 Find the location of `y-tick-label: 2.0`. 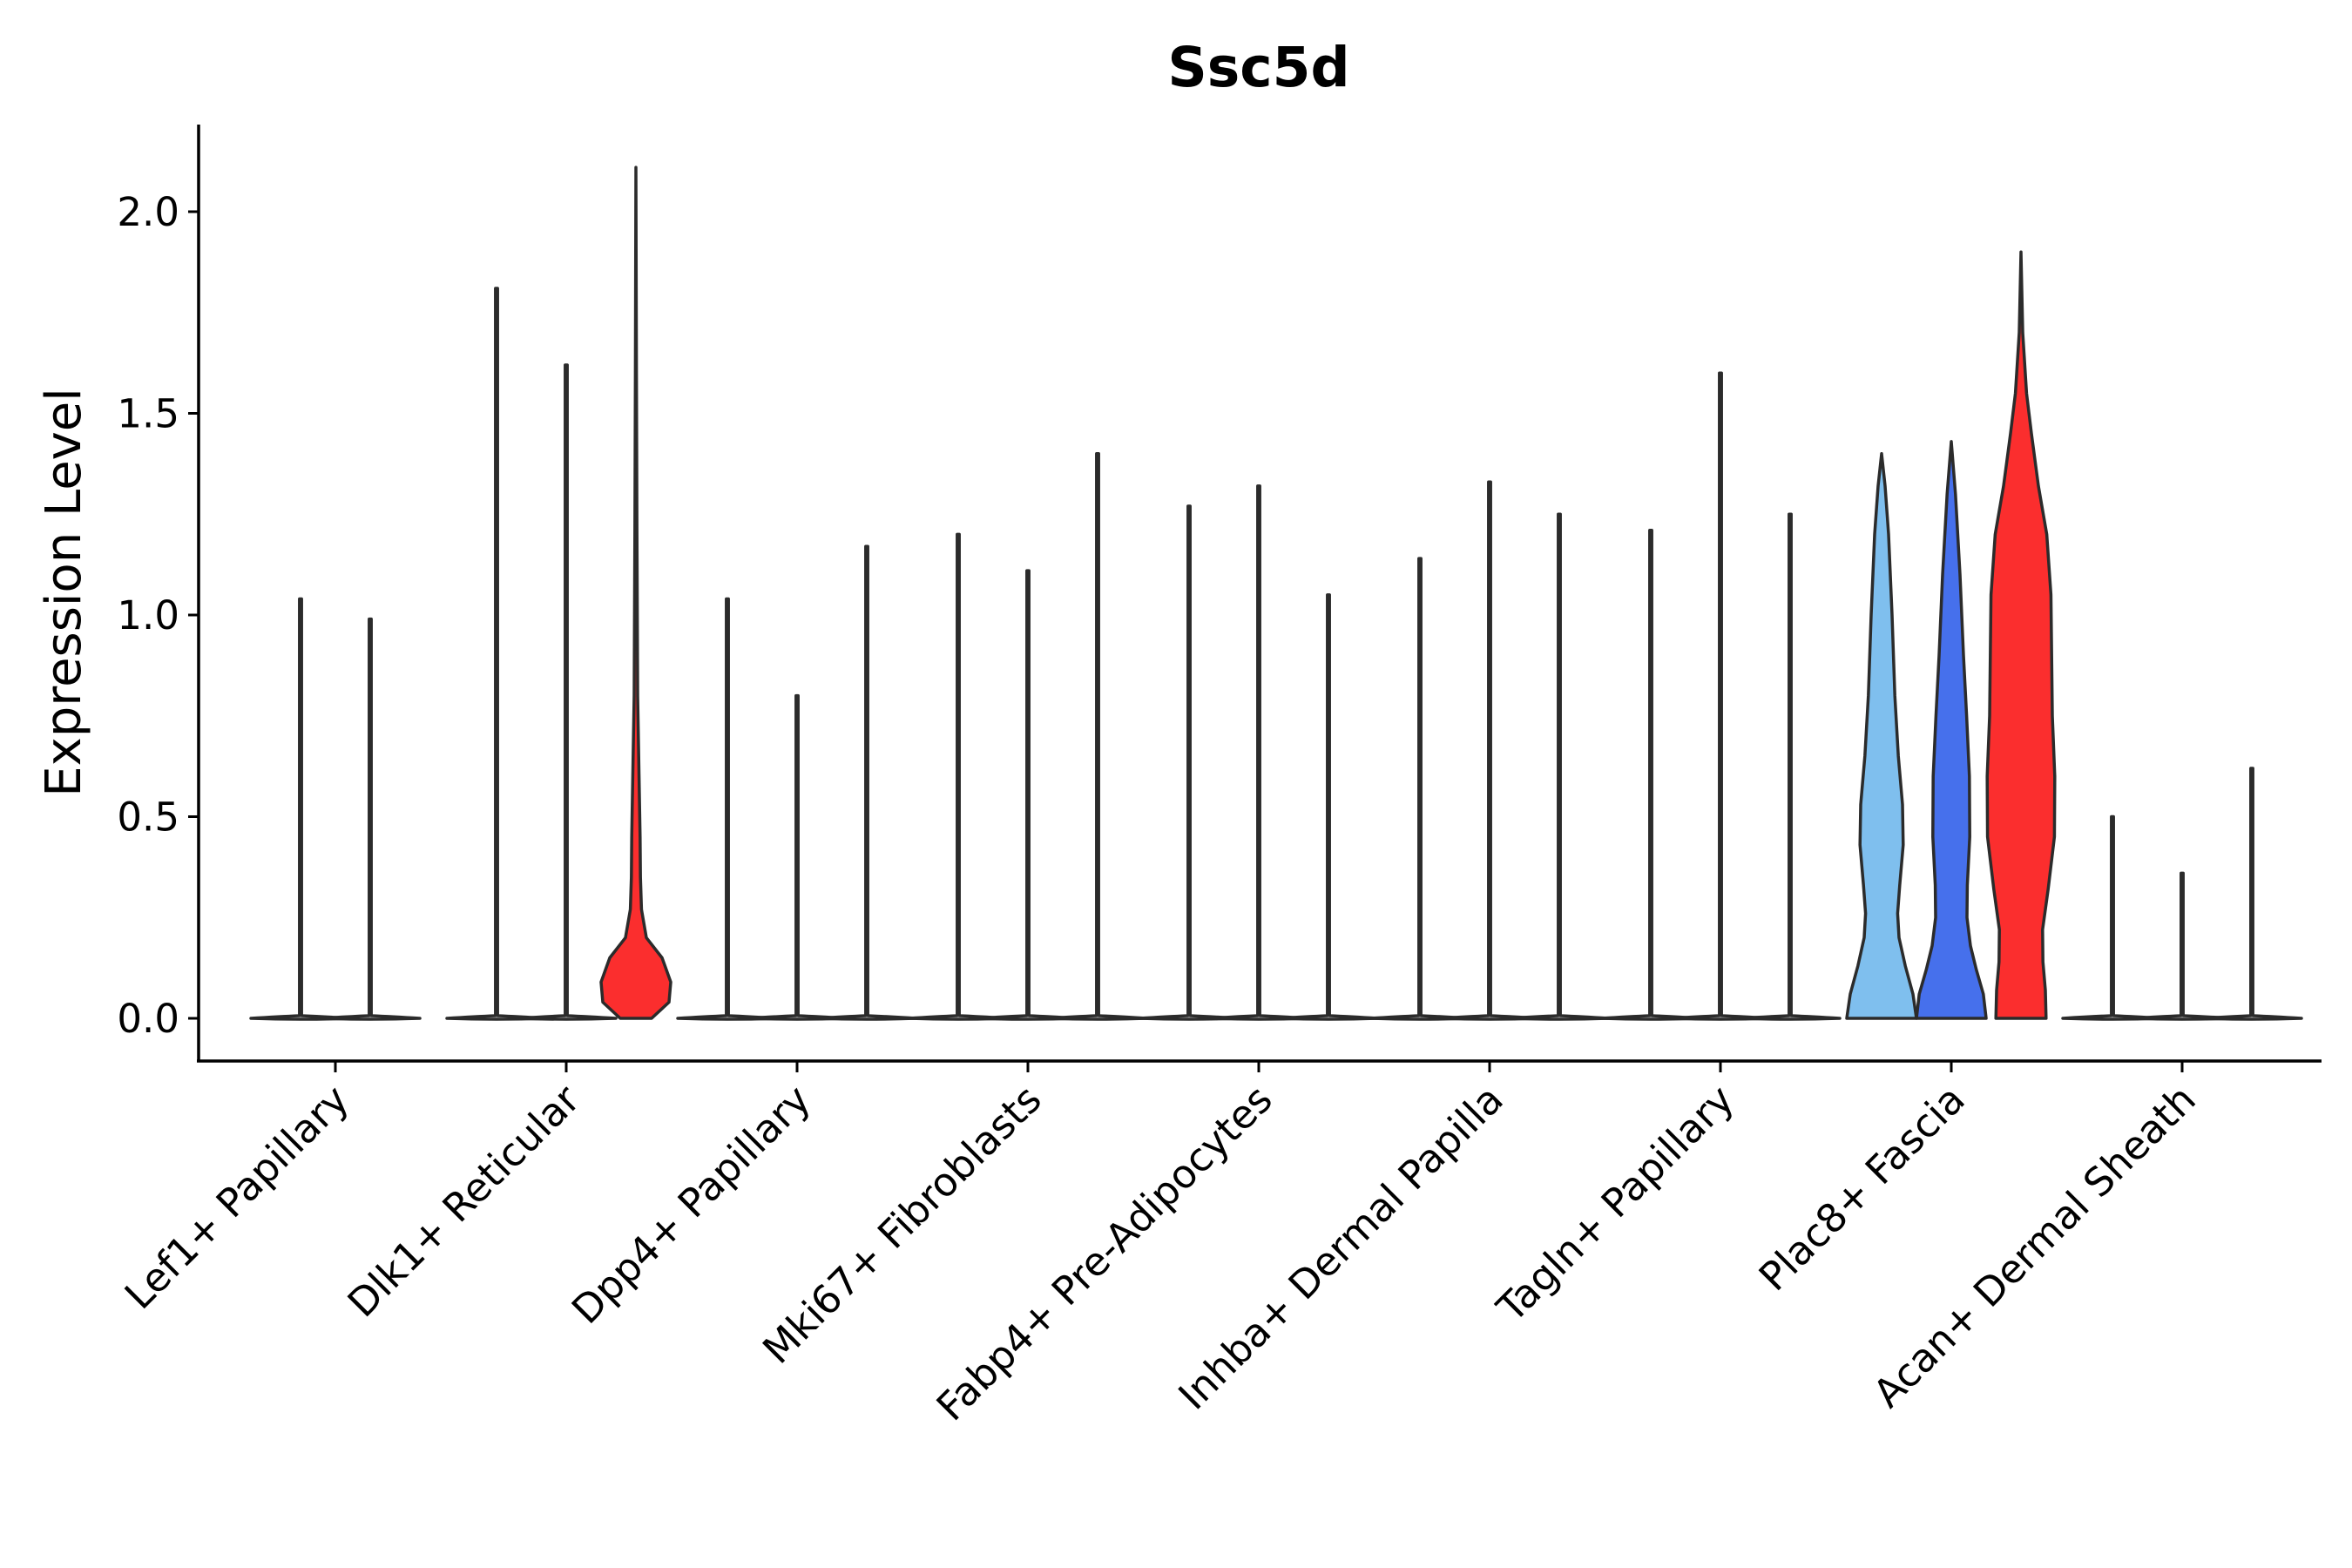

y-tick-label: 2.0 is located at coordinates (148, 212).